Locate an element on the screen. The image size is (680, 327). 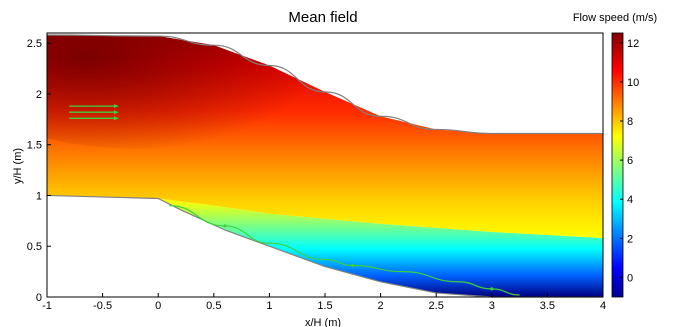
colorbar-tick-label: 8 is located at coordinates (630, 122).